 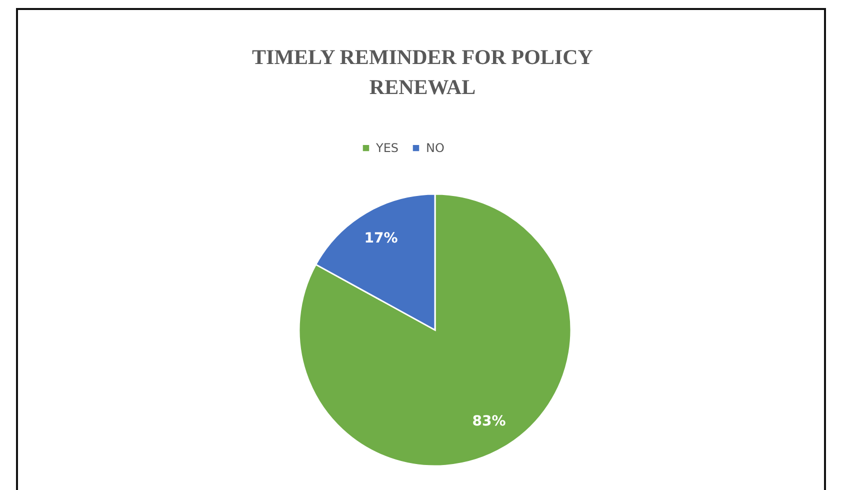 I want to click on chart-title: TIMELY REMINDER FOR POLICY RENEWAL, so click(x=422, y=72).